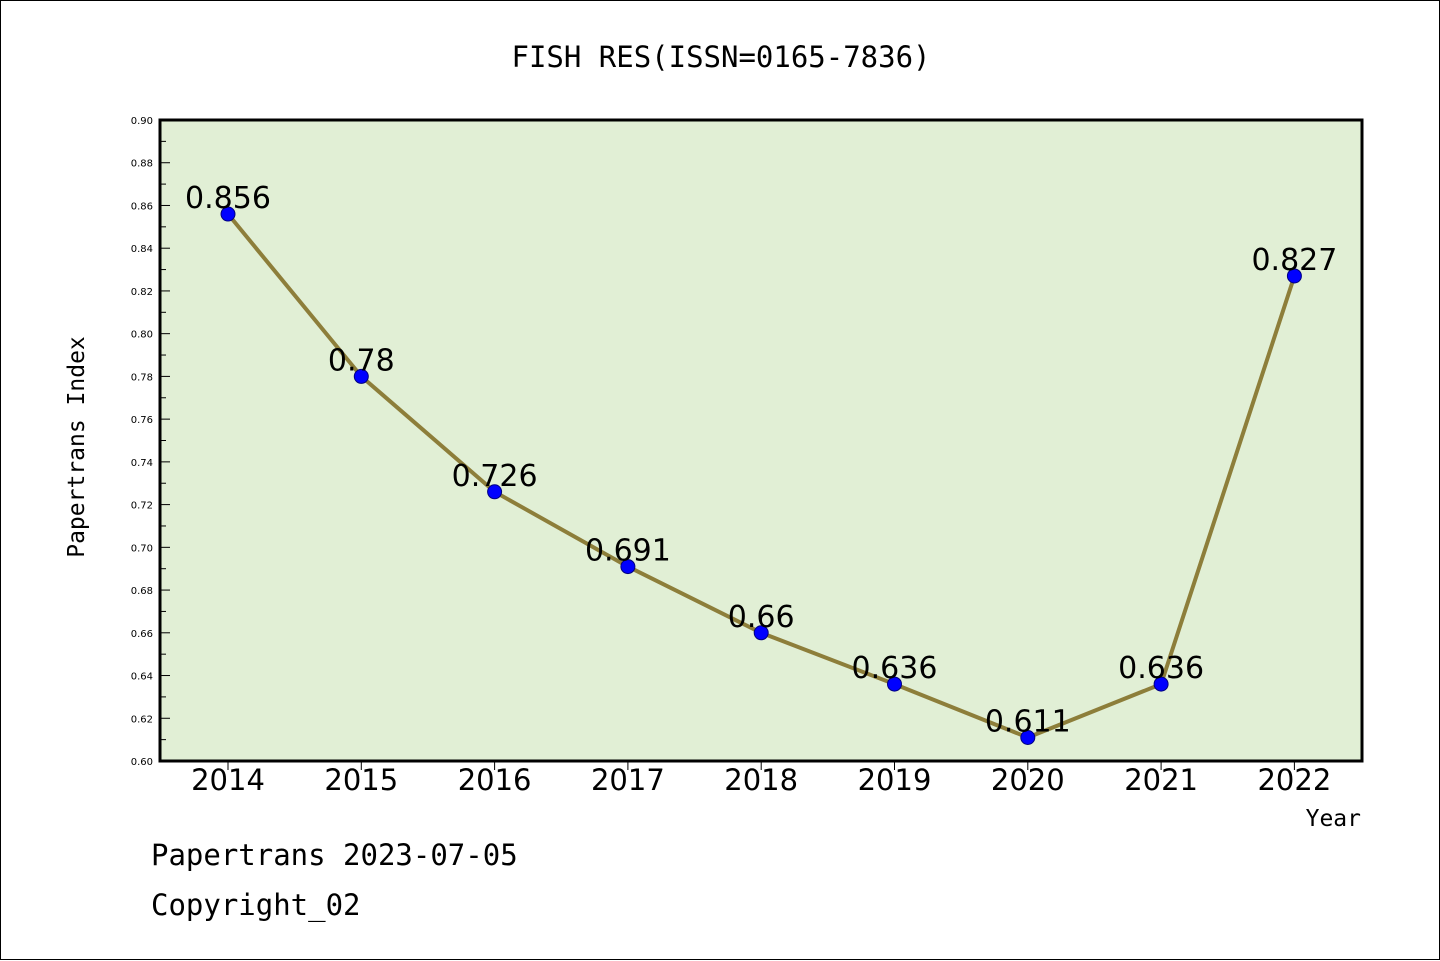 The image size is (1440, 961). What do you see at coordinates (361, 360) in the screenshot?
I see `data-label: 0.78` at bounding box center [361, 360].